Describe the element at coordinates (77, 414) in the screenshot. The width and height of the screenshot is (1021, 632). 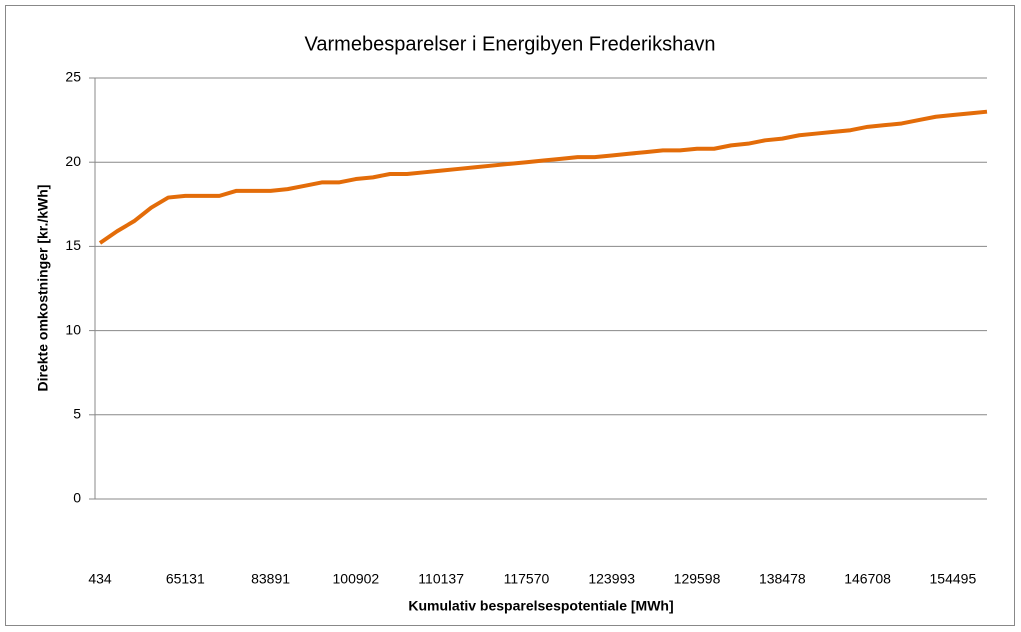
I see `y-tick-label: 5` at that location.